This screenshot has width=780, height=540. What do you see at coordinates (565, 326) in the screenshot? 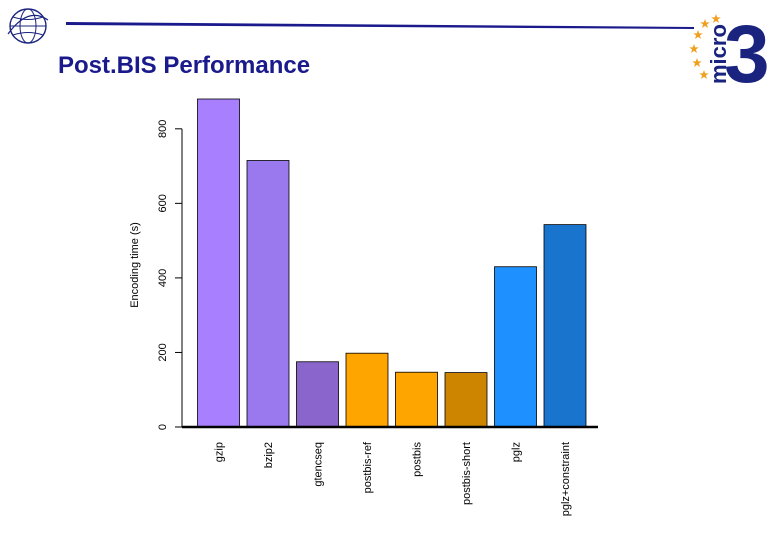
I see `bar-pglz-constraint` at bounding box center [565, 326].